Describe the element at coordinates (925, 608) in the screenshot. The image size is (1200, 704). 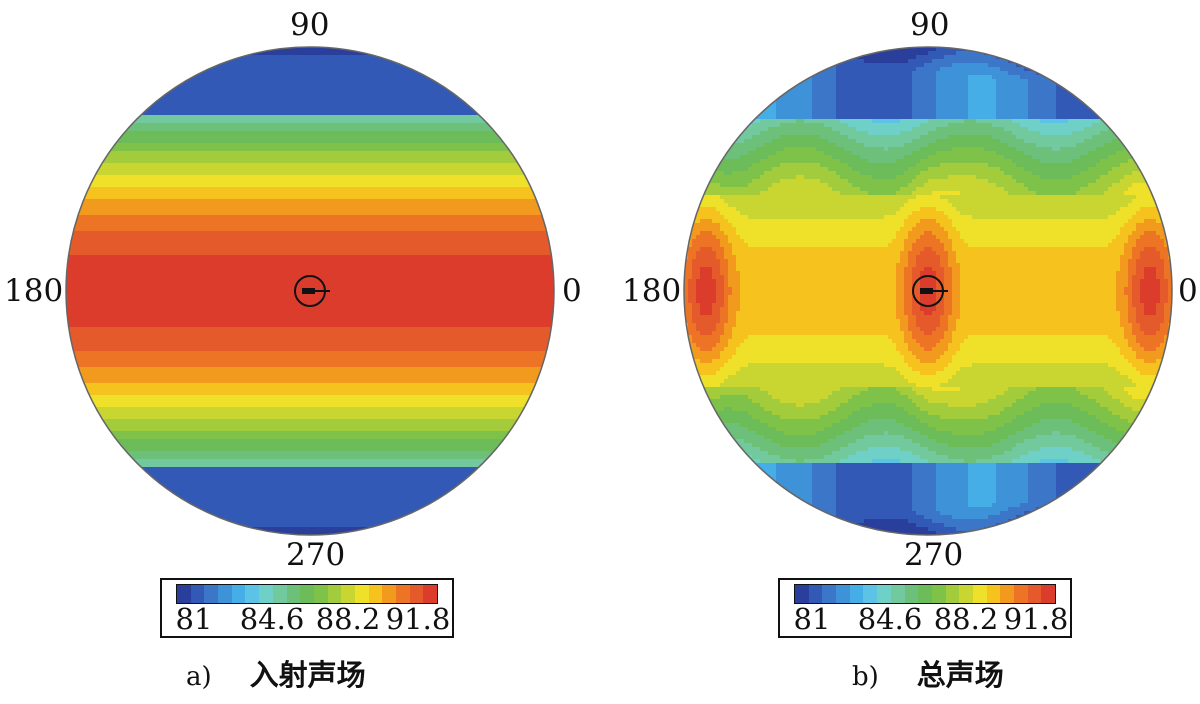
I see `colorbar-b: 81 84.6 88.2 91.8` at that location.